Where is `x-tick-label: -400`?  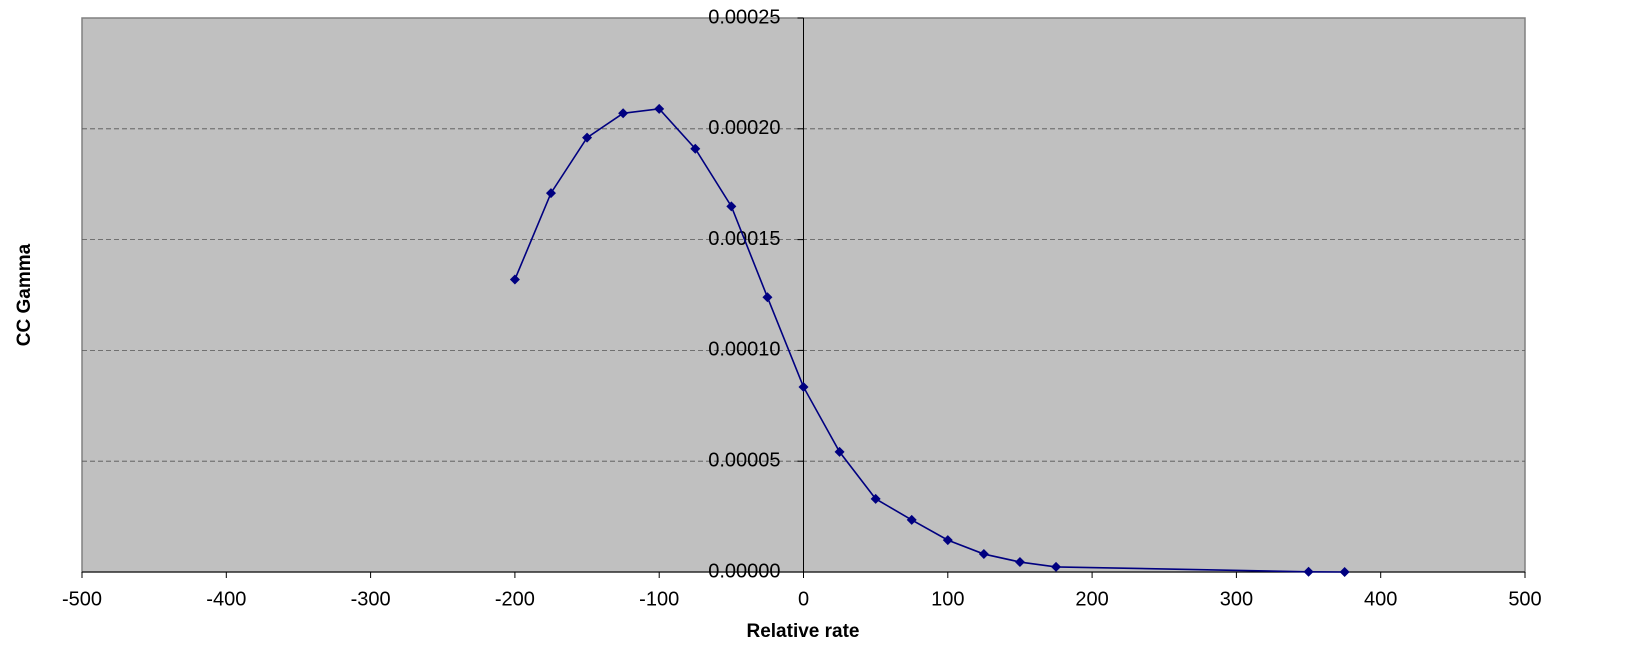
x-tick-label: -400 is located at coordinates (226, 599).